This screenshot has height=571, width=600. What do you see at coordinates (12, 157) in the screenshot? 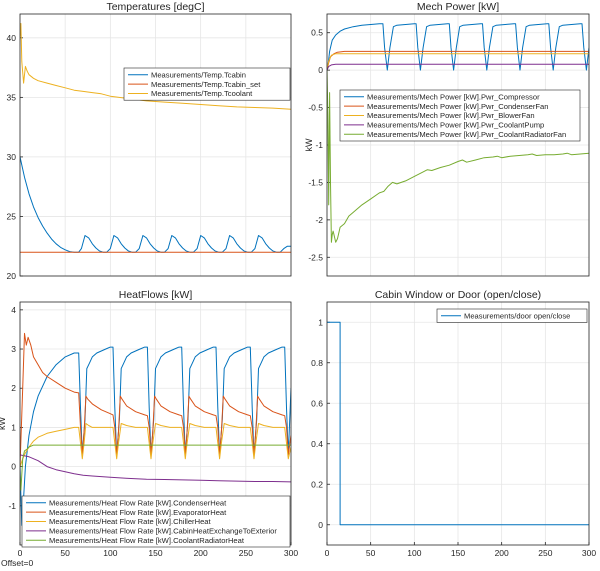
I see `y-tick-label: 30` at bounding box center [12, 157].